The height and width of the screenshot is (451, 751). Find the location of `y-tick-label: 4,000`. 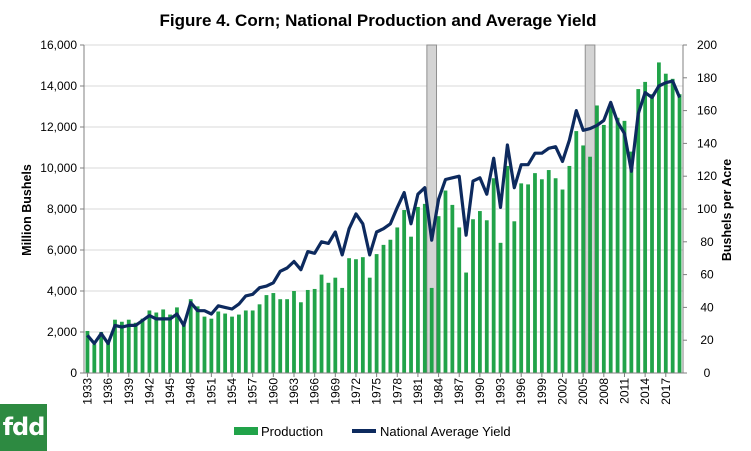

y-tick-label: 4,000 is located at coordinates (62, 291).